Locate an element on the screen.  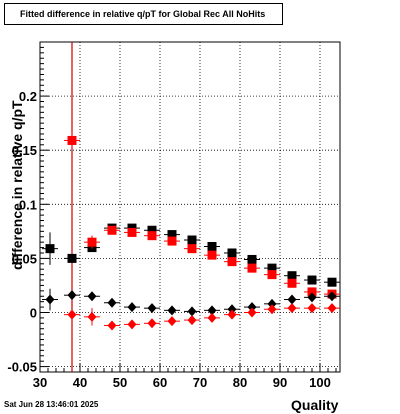
datestamp: Sat Jun 28 13:46:01 2025 is located at coordinates (51, 404).